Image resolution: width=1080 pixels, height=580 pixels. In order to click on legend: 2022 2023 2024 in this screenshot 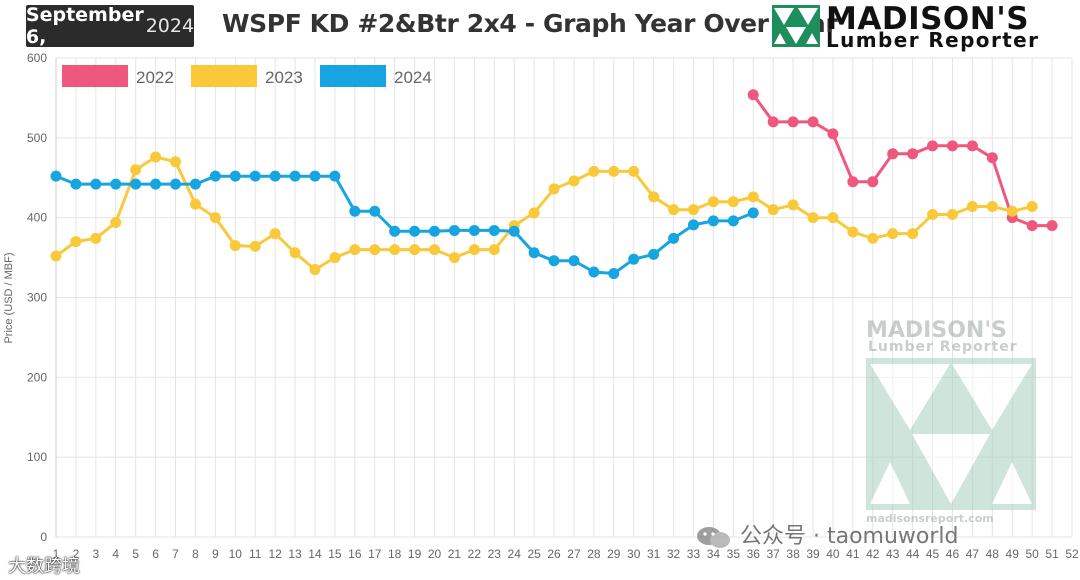, I will do `click(247, 76)`.